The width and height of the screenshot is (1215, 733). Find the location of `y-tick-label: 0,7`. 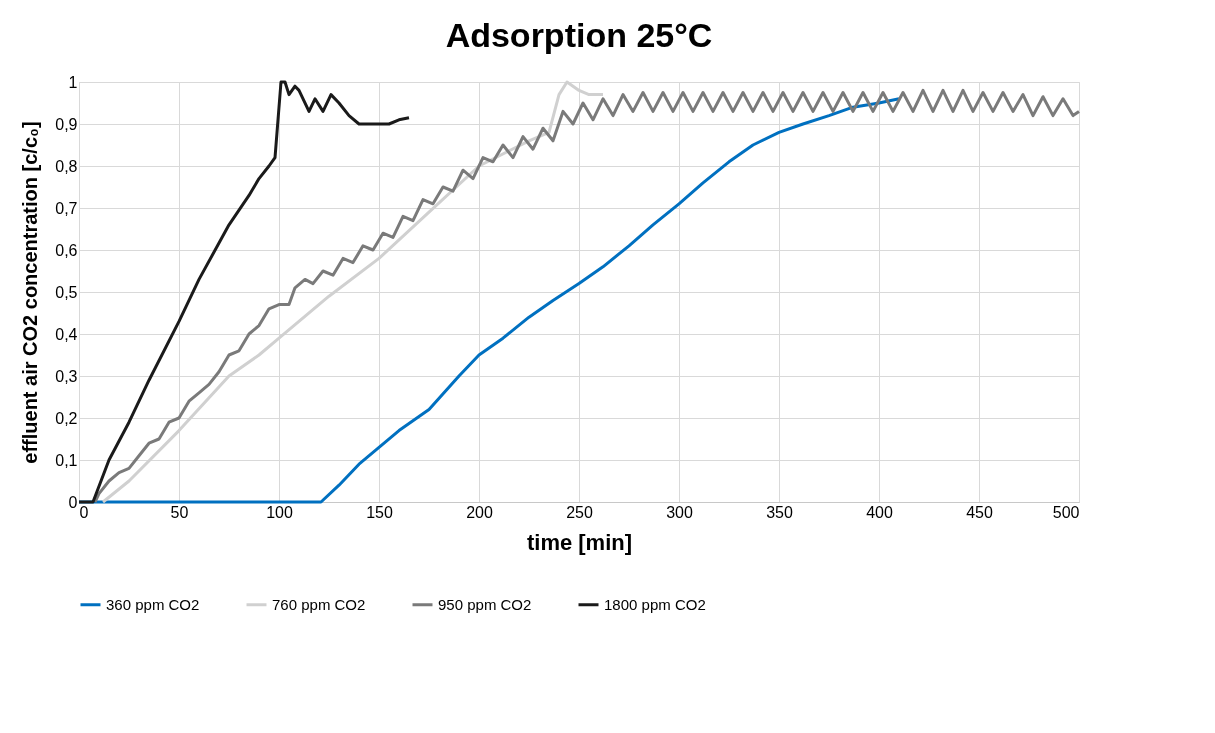

y-tick-label: 0,7 is located at coordinates (66, 208).